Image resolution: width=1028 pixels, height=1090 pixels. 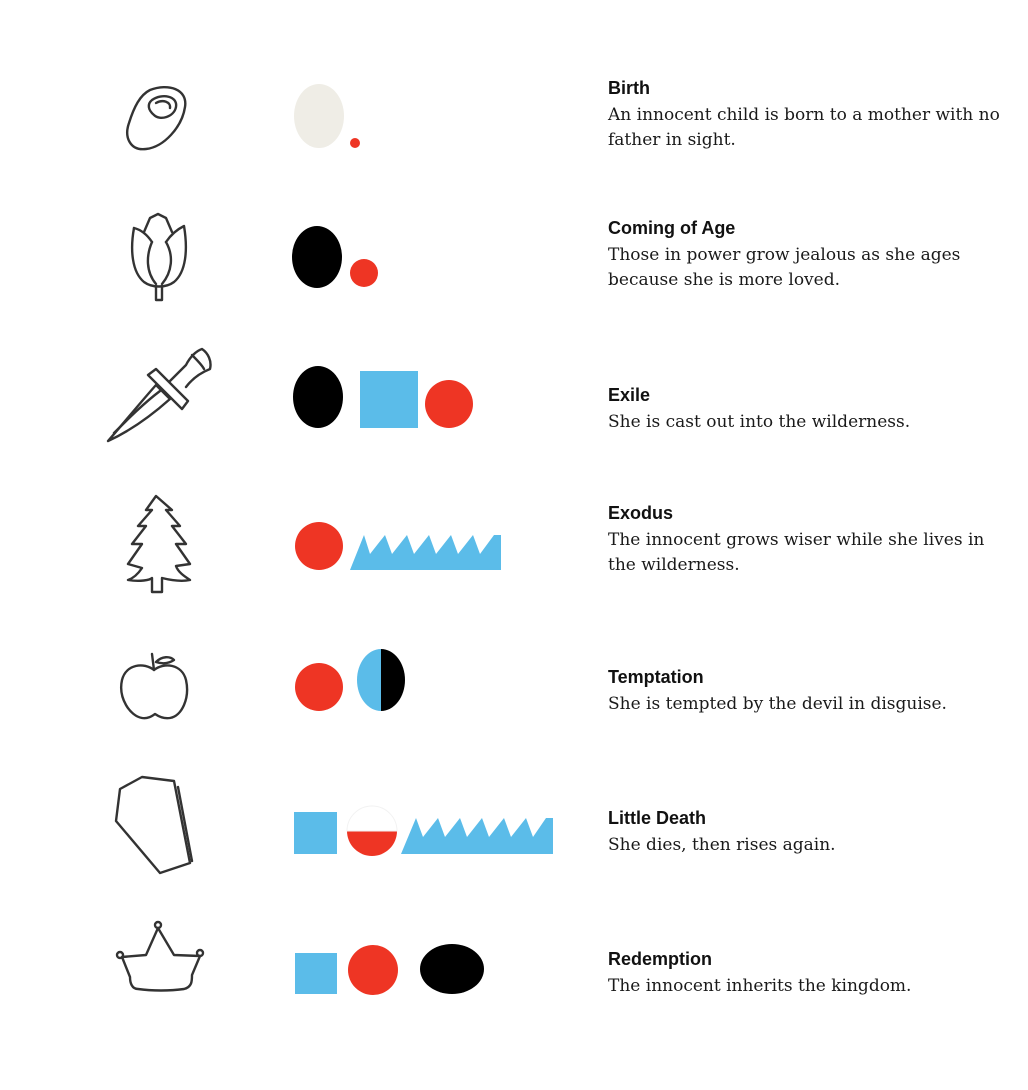 I want to click on stage-text: Little Death She dies, then rises again., so click(x=808, y=832).